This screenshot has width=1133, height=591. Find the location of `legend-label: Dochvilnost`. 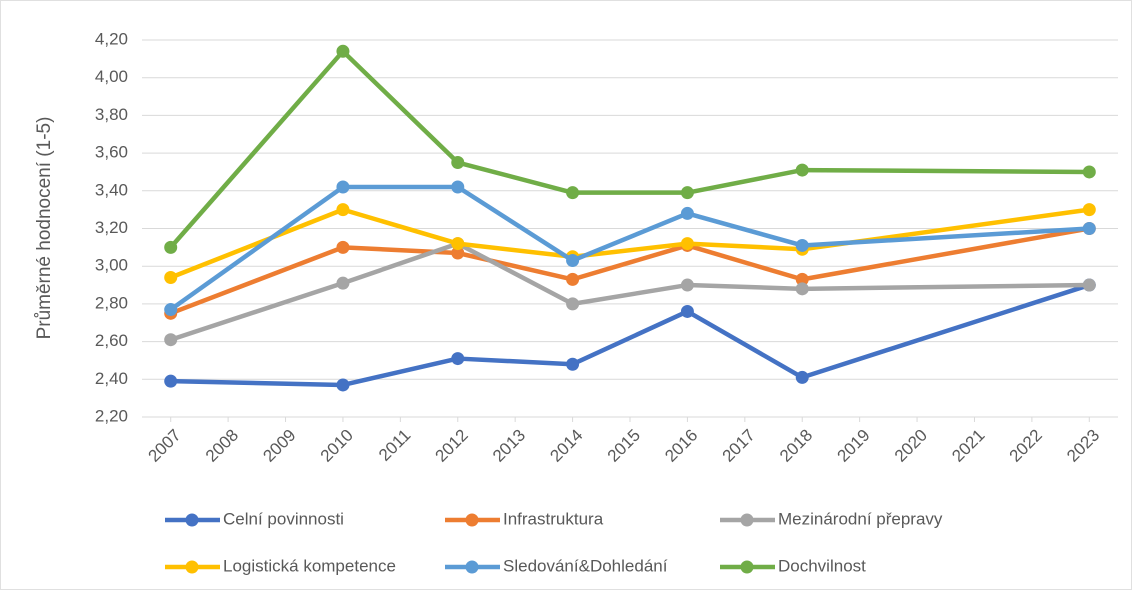

legend-label: Dochvilnost is located at coordinates (822, 565).